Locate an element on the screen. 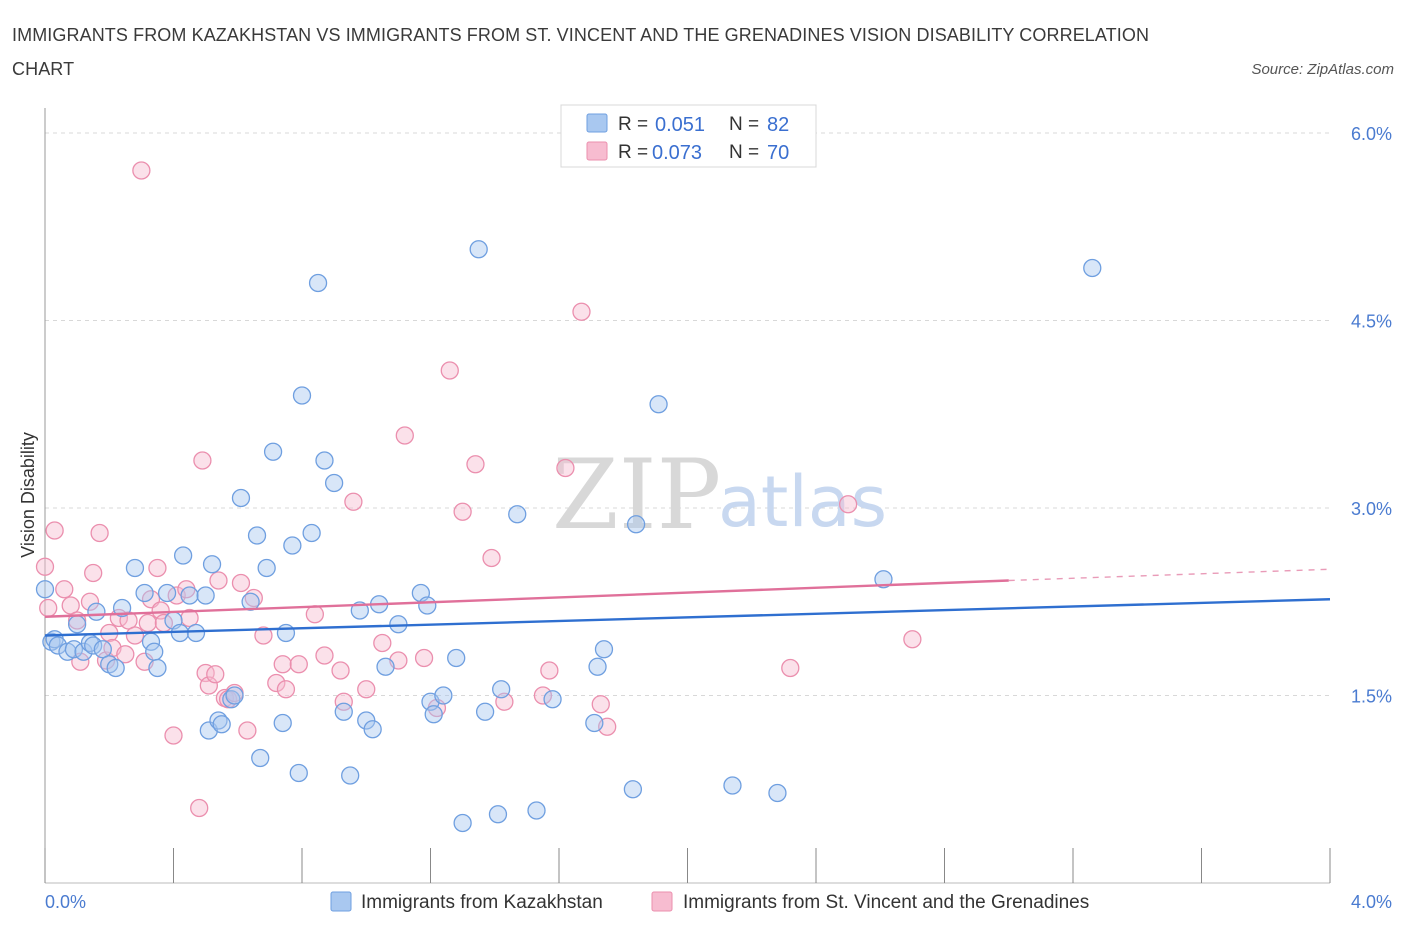 This screenshot has height=930, width=1406. bottom-legend-label-blue: Immigrants from Kazakhstan is located at coordinates (482, 902).